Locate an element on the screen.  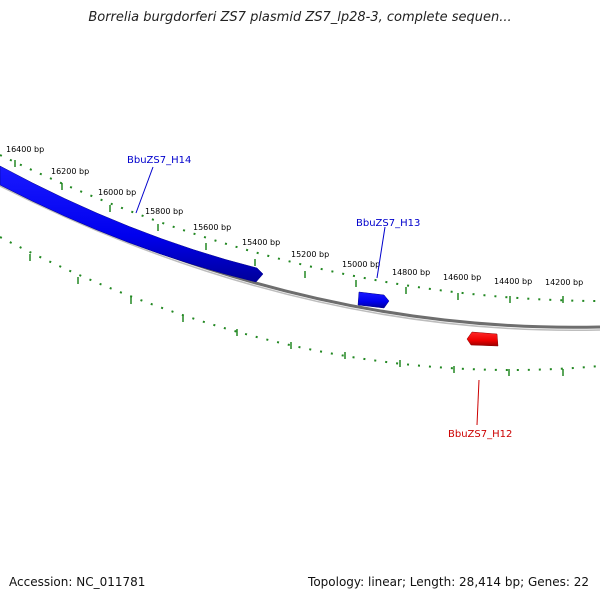
leader-line-h13 is located at coordinates (381, 252).